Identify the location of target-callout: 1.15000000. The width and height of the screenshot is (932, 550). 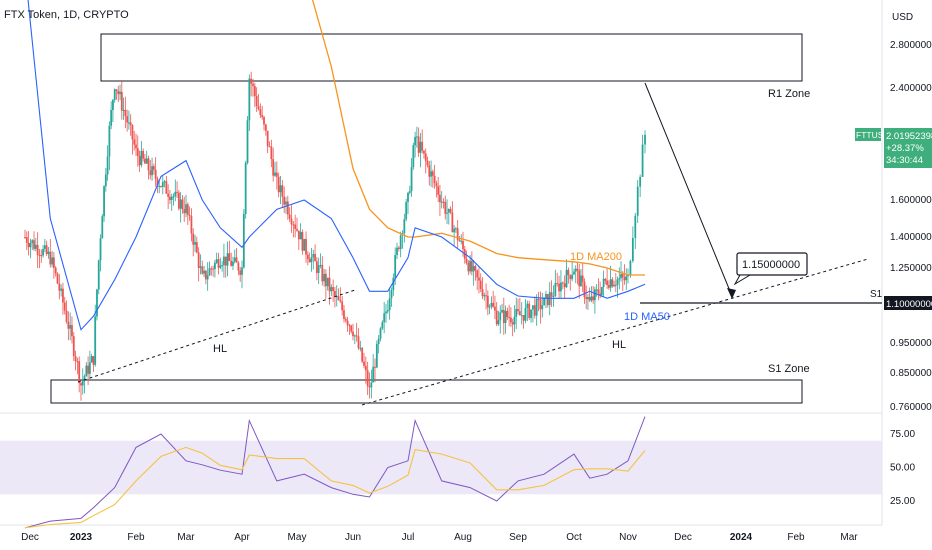
(770, 269).